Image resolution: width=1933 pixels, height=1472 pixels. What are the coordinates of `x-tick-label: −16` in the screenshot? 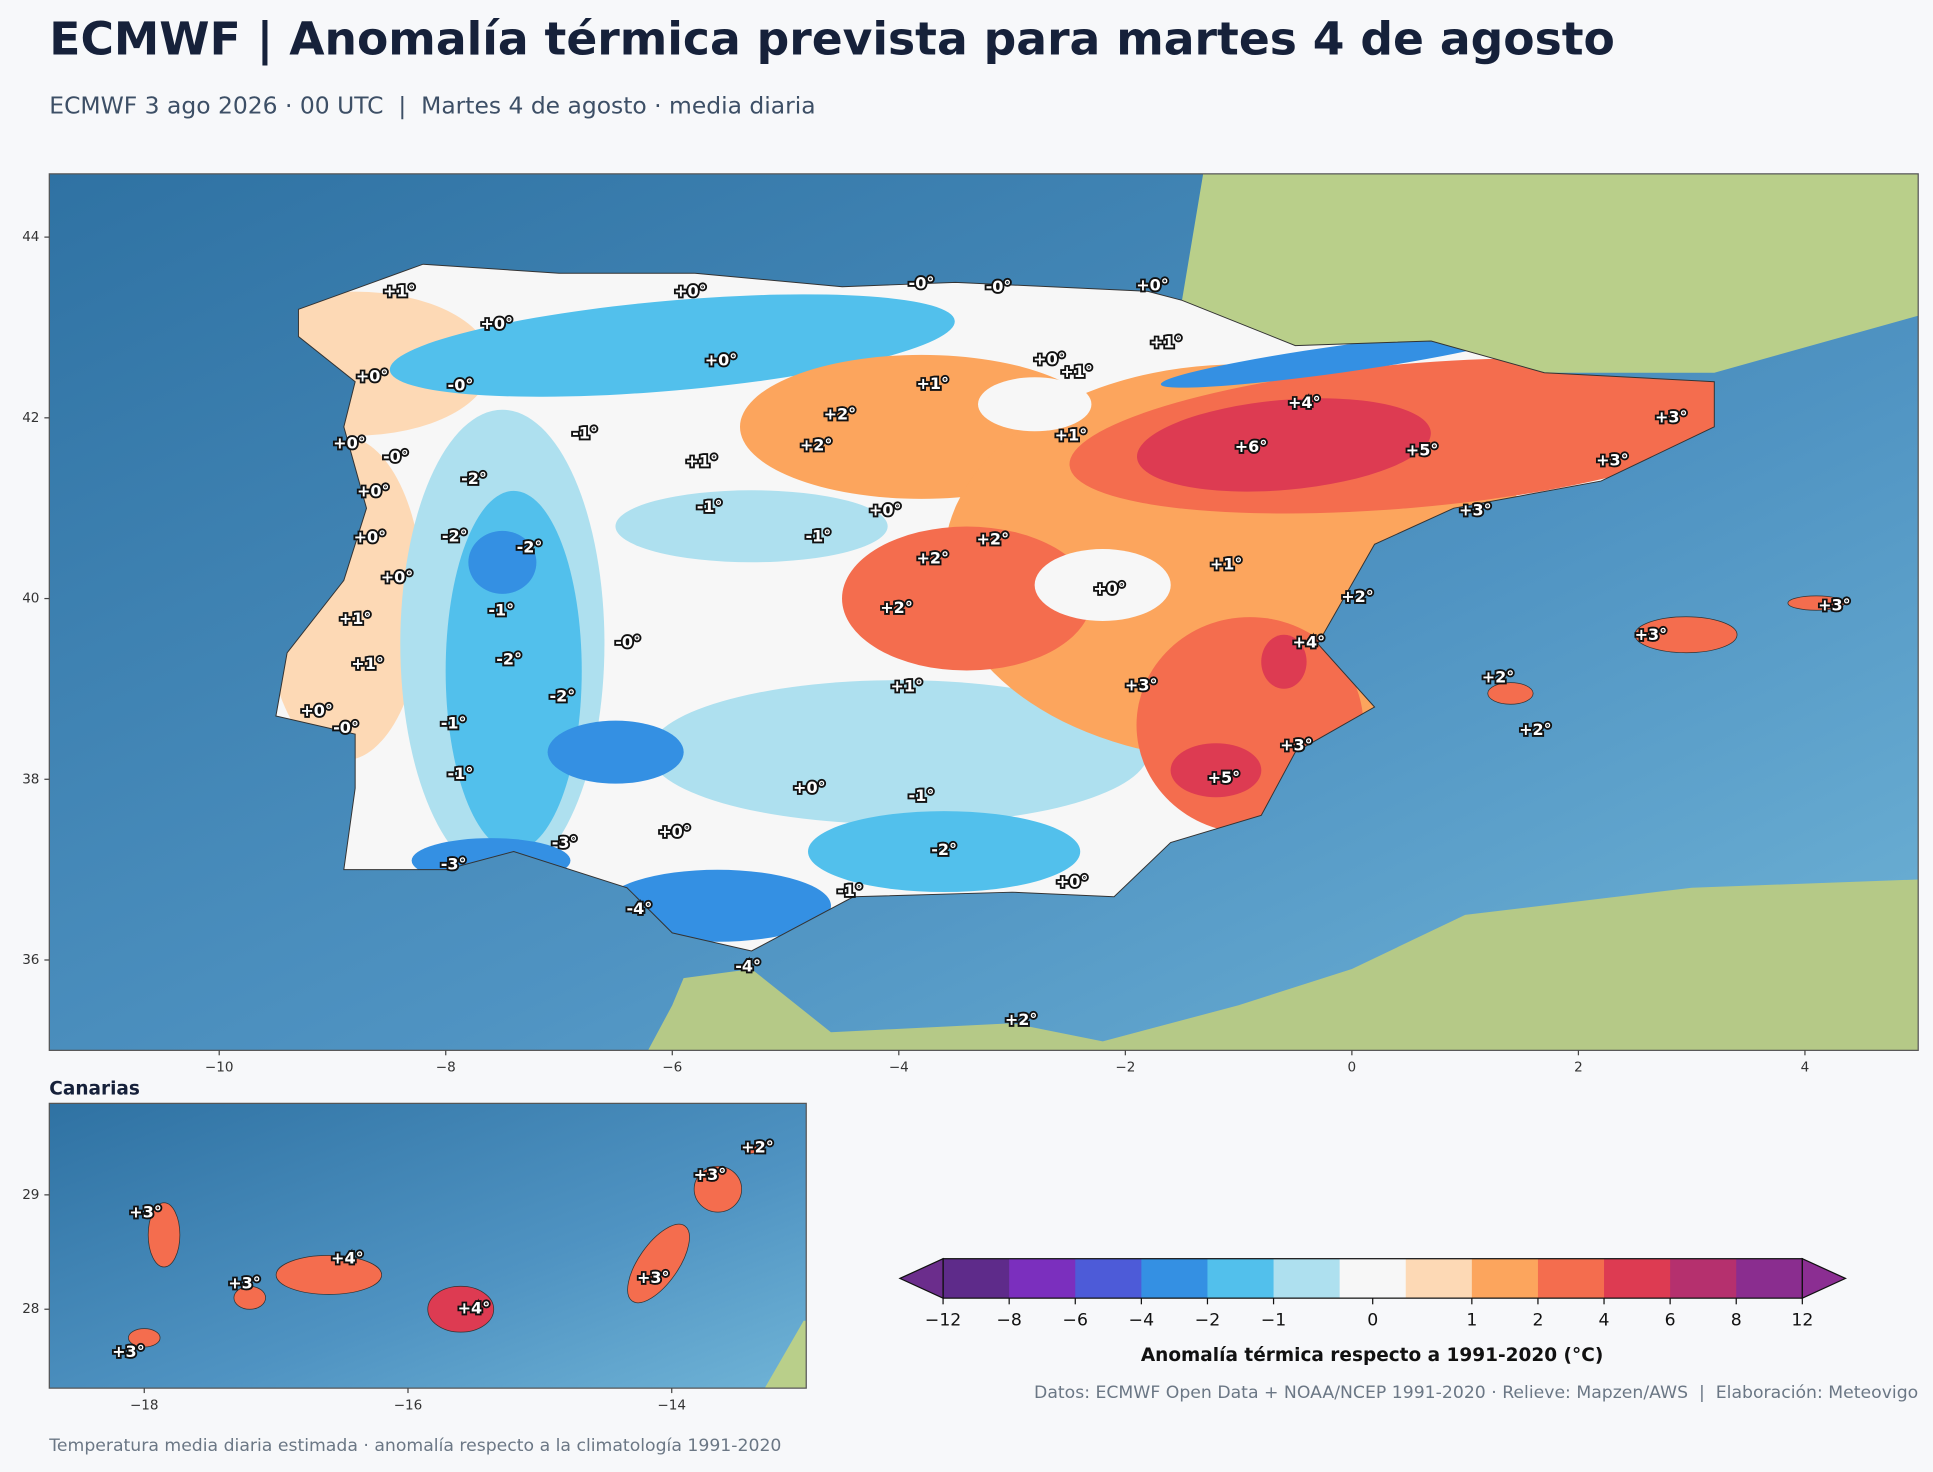 It's located at (408, 1405).